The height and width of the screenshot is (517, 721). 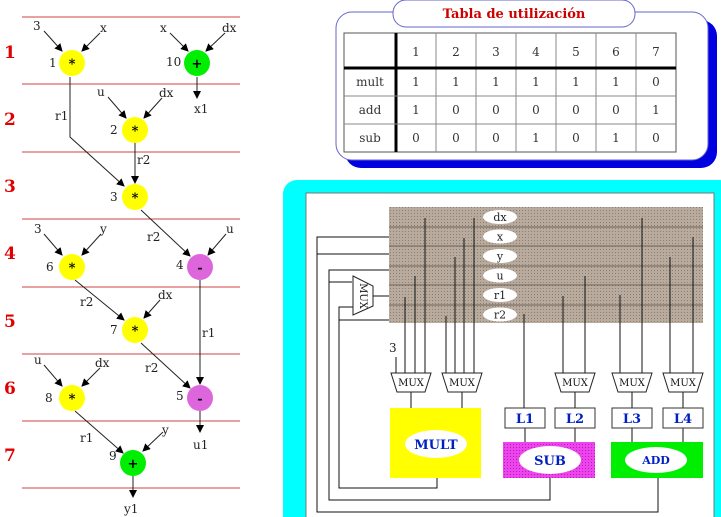 I want to click on register-label: r1, so click(x=500, y=295).